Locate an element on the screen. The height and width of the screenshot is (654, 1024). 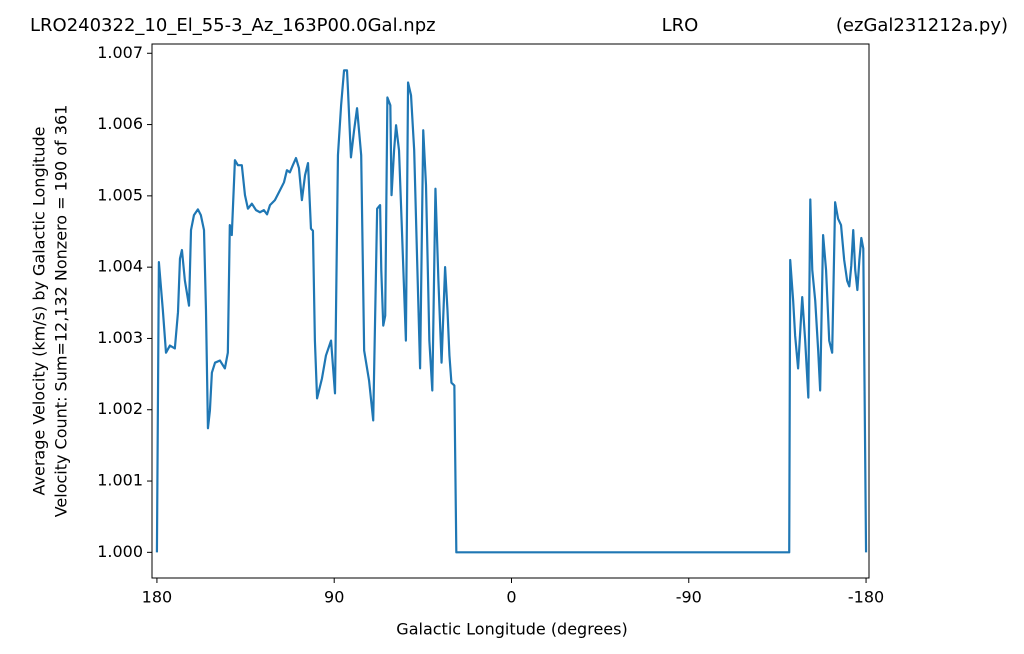
y-tick-label: 1.007 is located at coordinates (120, 52).